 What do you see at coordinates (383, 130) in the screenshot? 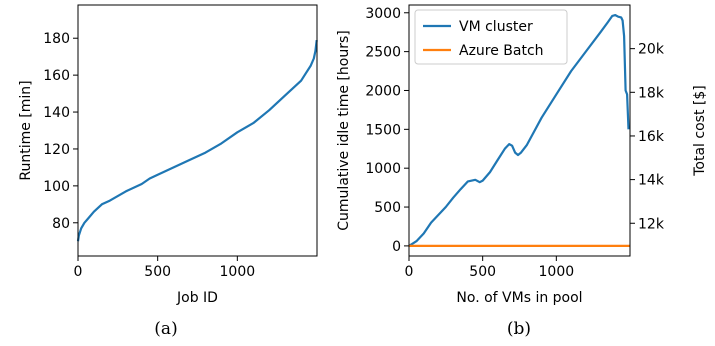
I see `y-tick-label: 1500` at bounding box center [383, 130].